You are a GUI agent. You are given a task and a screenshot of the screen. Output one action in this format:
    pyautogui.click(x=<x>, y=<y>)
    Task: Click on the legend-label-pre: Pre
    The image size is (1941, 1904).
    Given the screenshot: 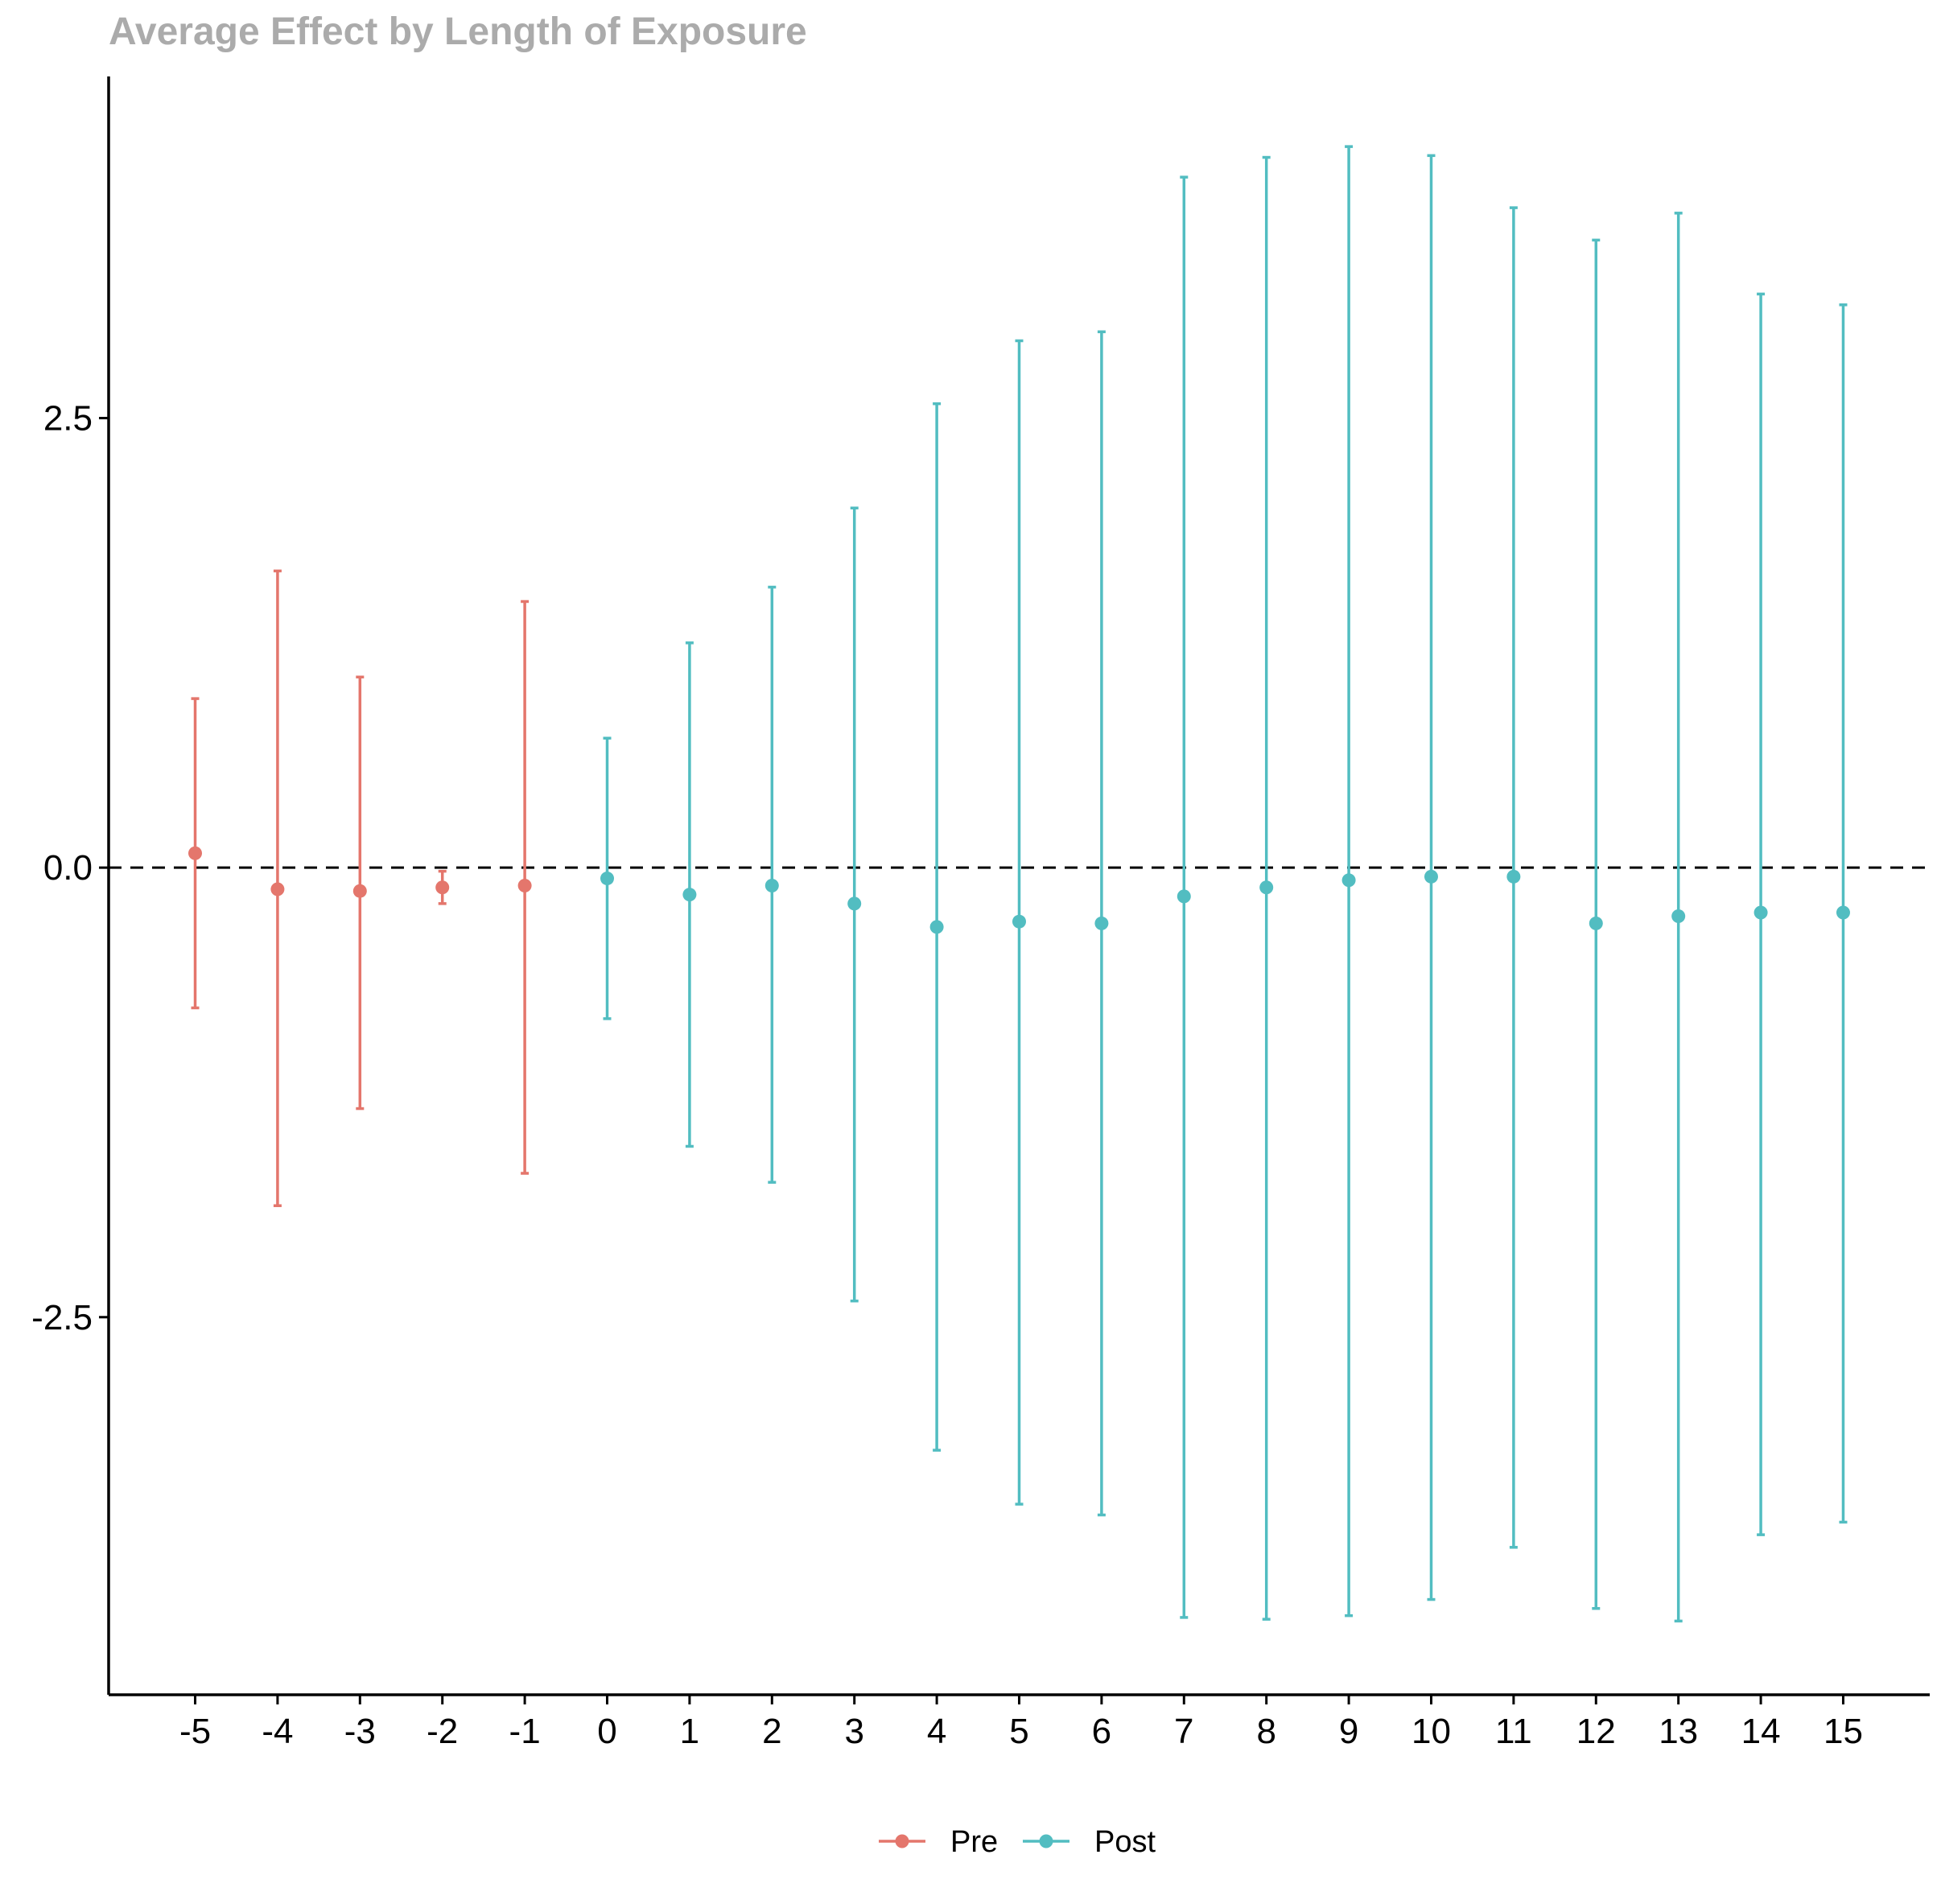 What is the action you would take?
    pyautogui.click(x=974, y=1842)
    